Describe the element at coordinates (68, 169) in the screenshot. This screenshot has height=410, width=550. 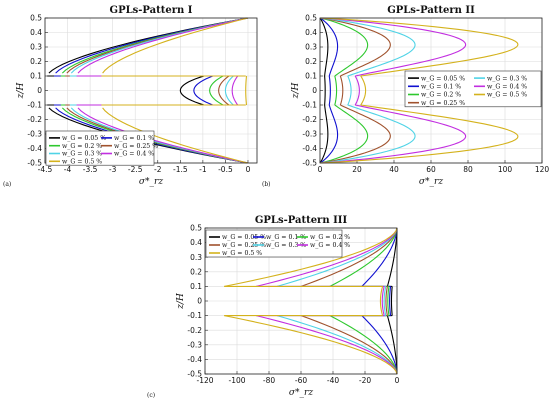
I see `x-tick-label: -4` at that location.